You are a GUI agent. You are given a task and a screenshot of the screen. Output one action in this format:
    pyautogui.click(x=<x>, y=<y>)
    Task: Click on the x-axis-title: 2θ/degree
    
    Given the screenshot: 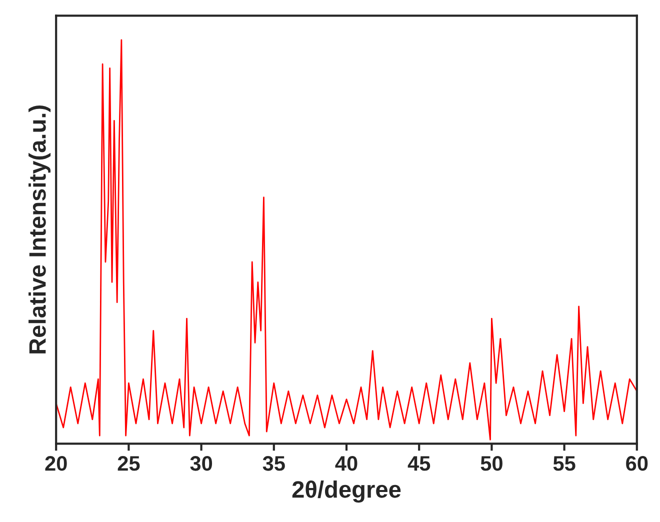 What is the action you would take?
    pyautogui.click(x=346, y=491)
    